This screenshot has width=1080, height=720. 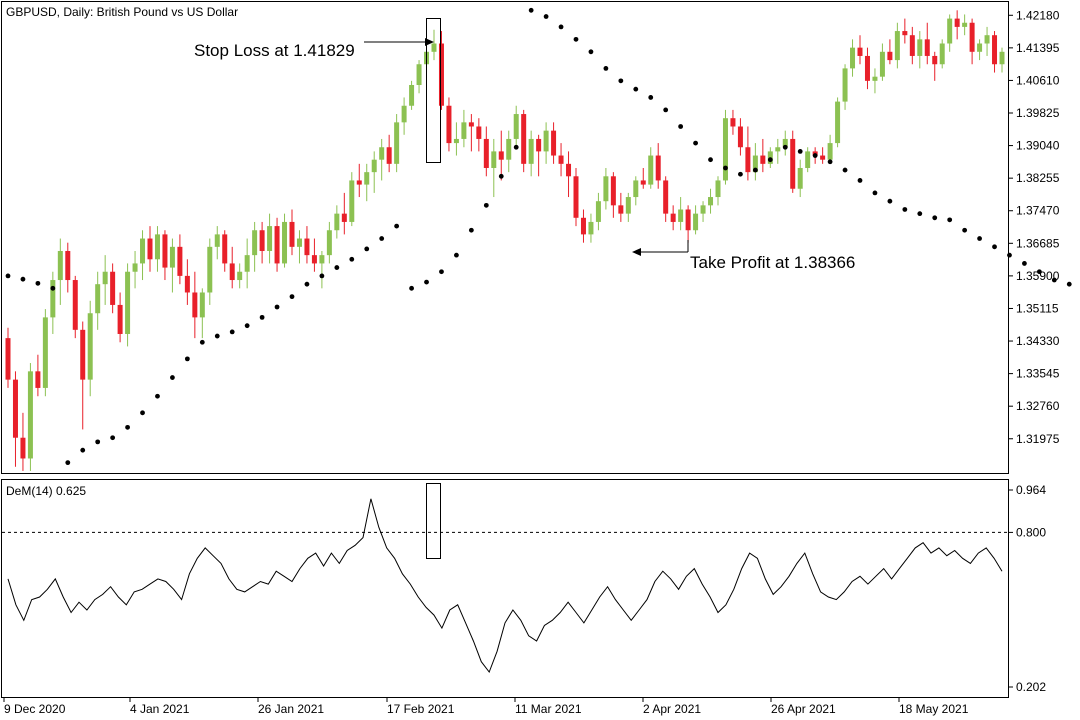 I want to click on indicator-title: DeM(14) 0.625, so click(x=46, y=491).